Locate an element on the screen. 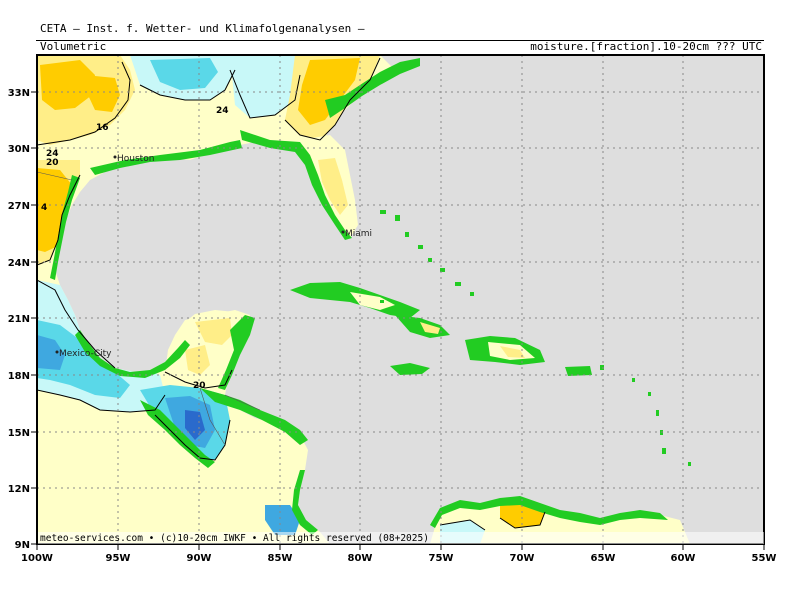  lat-tick-label: 21N is located at coordinates (19, 319).